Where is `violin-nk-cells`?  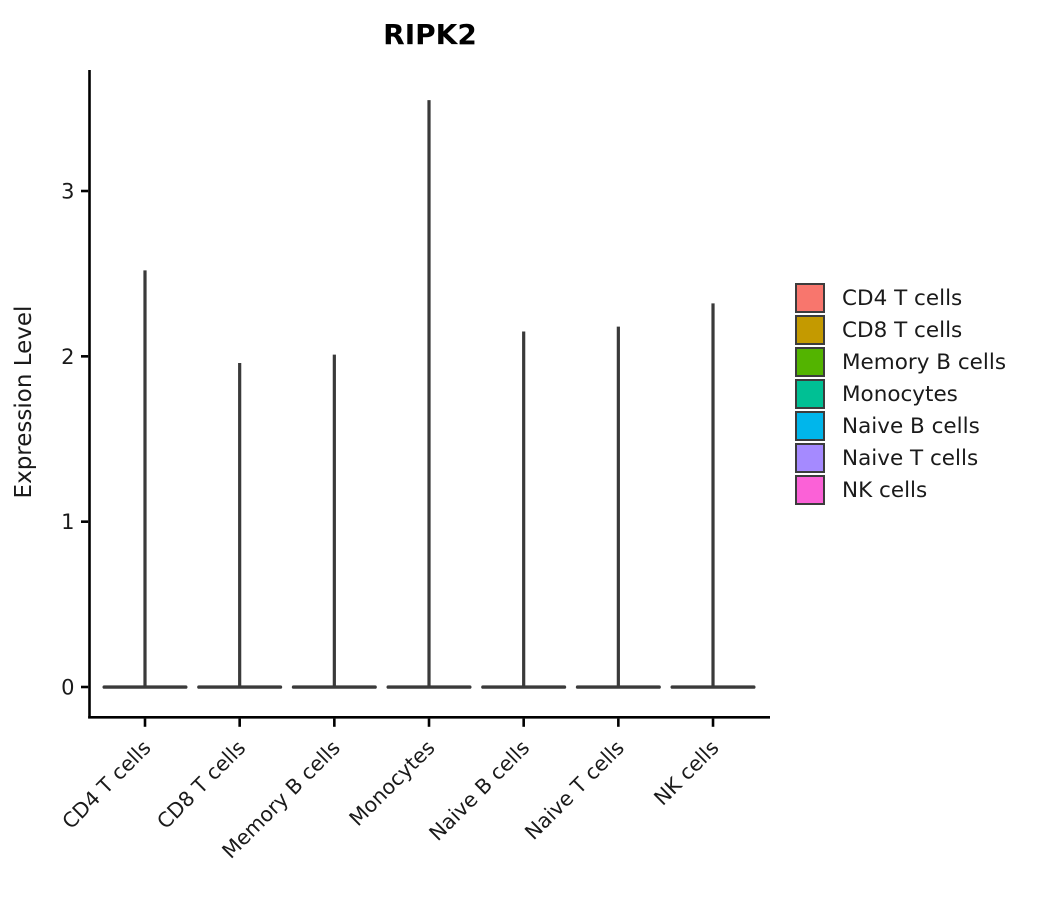
violin-nk-cells is located at coordinates (713, 496).